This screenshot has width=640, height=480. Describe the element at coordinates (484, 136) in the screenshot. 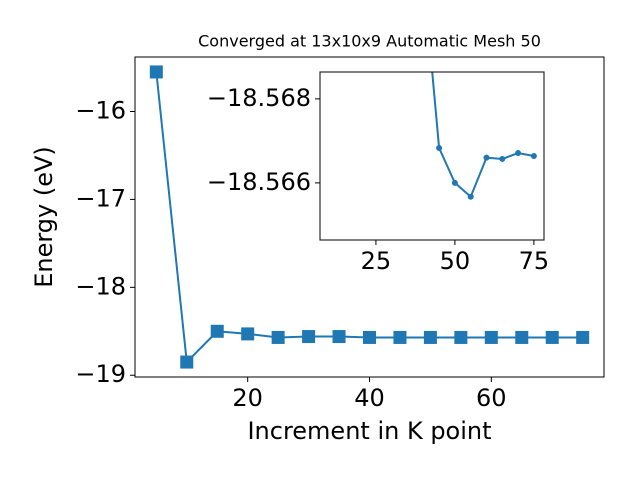

I see `plot-area` at that location.